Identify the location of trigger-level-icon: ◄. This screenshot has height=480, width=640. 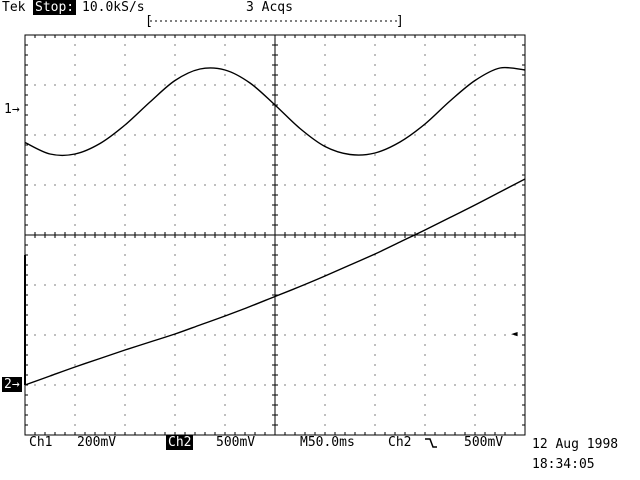
(514, 333).